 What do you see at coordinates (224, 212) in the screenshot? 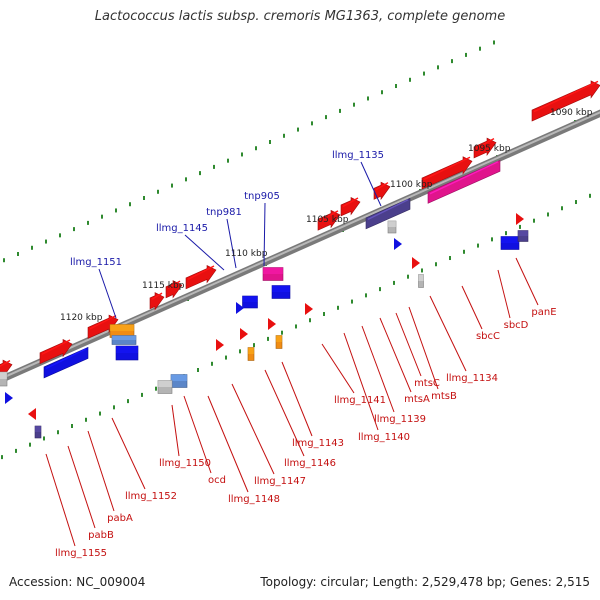
I see `label-tnp981: tnp981` at bounding box center [224, 212].